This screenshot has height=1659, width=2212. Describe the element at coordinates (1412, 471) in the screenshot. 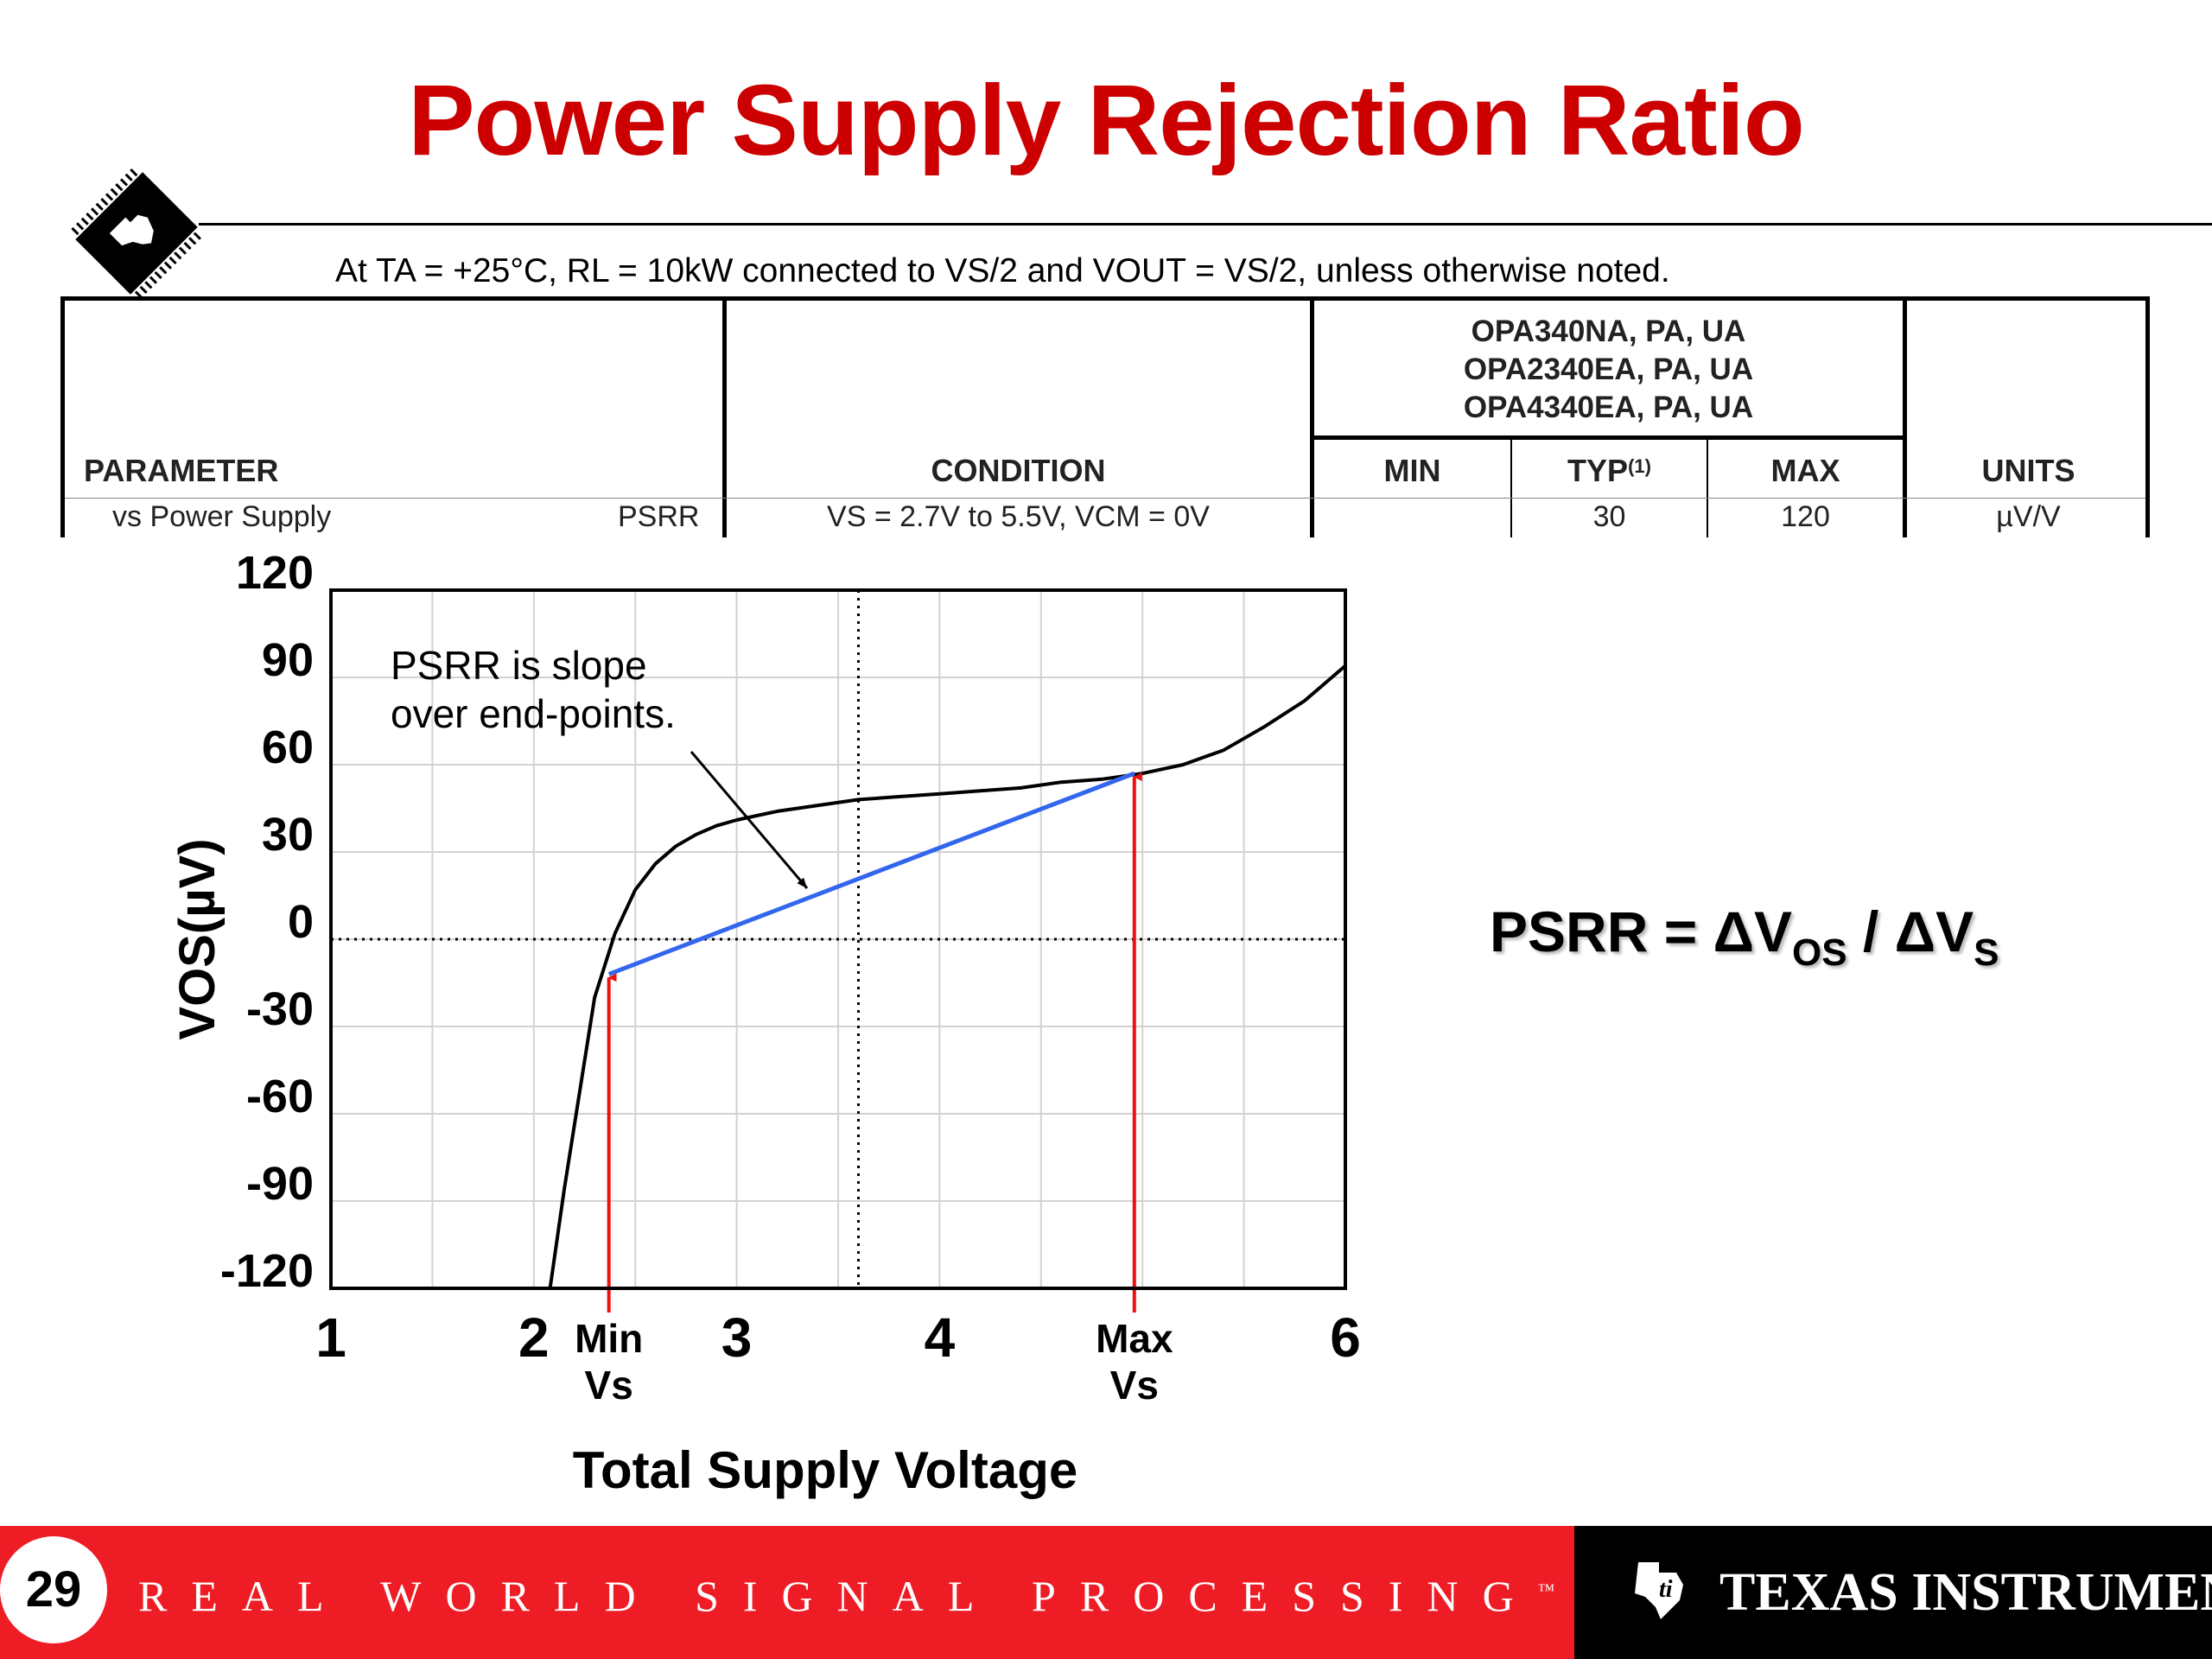

I see `header-min: MIN` at that location.